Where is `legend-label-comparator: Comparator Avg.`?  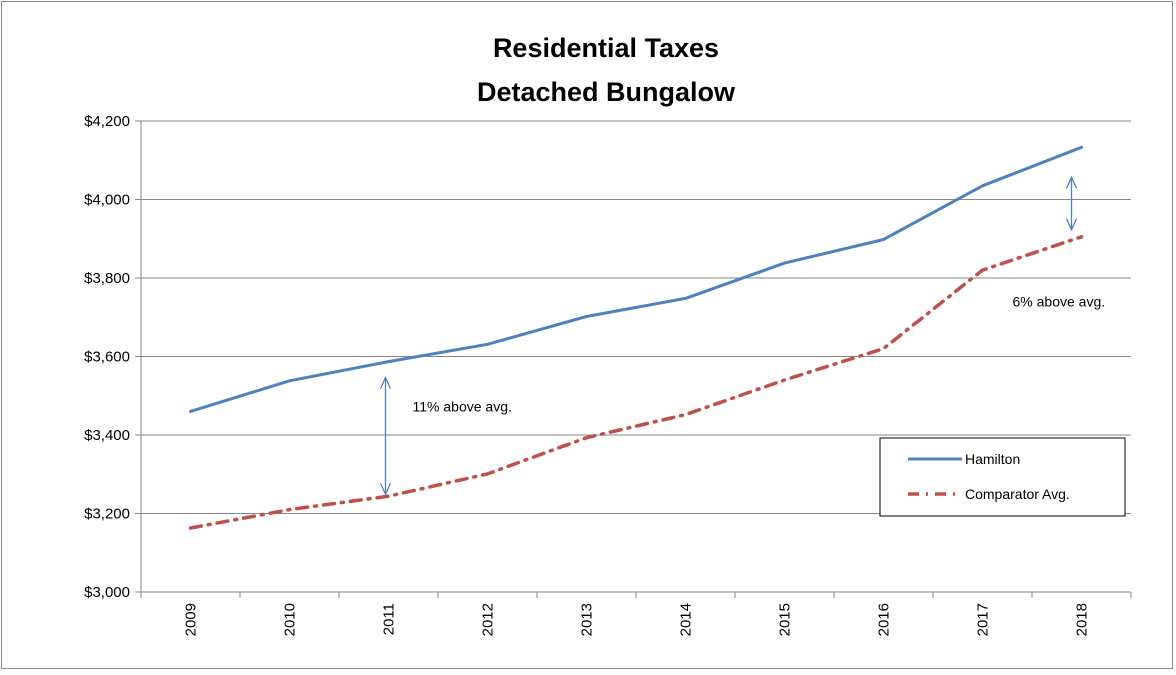
legend-label-comparator: Comparator Avg. is located at coordinates (1017, 494).